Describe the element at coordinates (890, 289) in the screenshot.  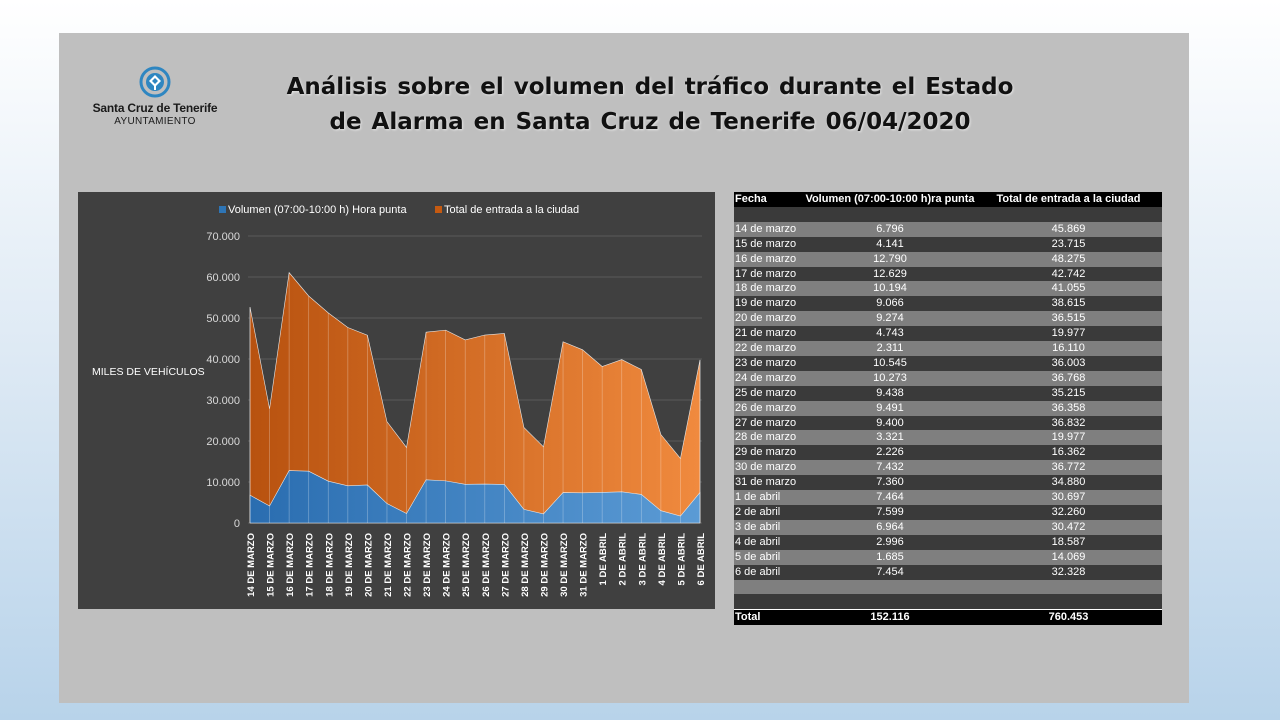
I see `cell-volumen: 10.194` at that location.